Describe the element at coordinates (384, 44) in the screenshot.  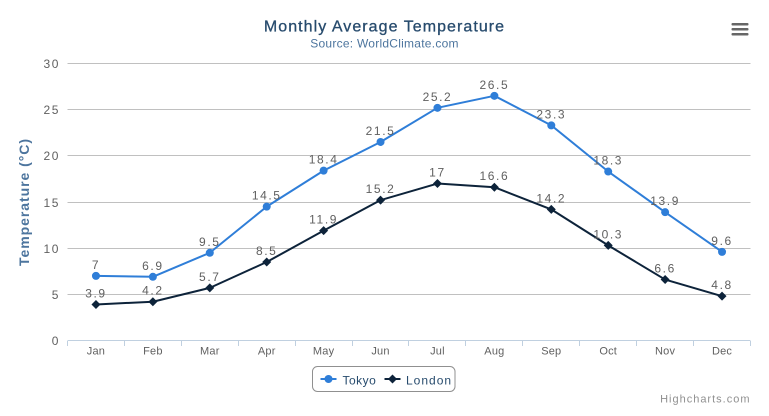
I see `svg-text: Source: WorldClimate.com` at that location.